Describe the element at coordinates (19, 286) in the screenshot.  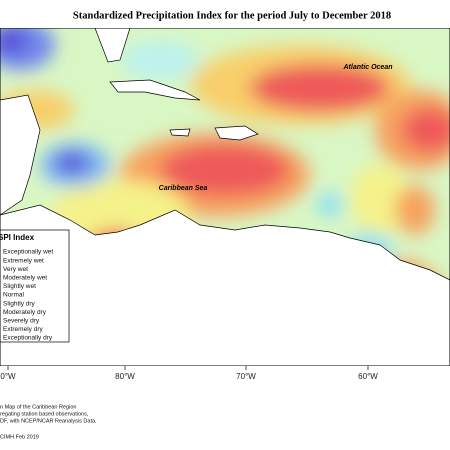
I see `legend-label: Slightly wet` at that location.